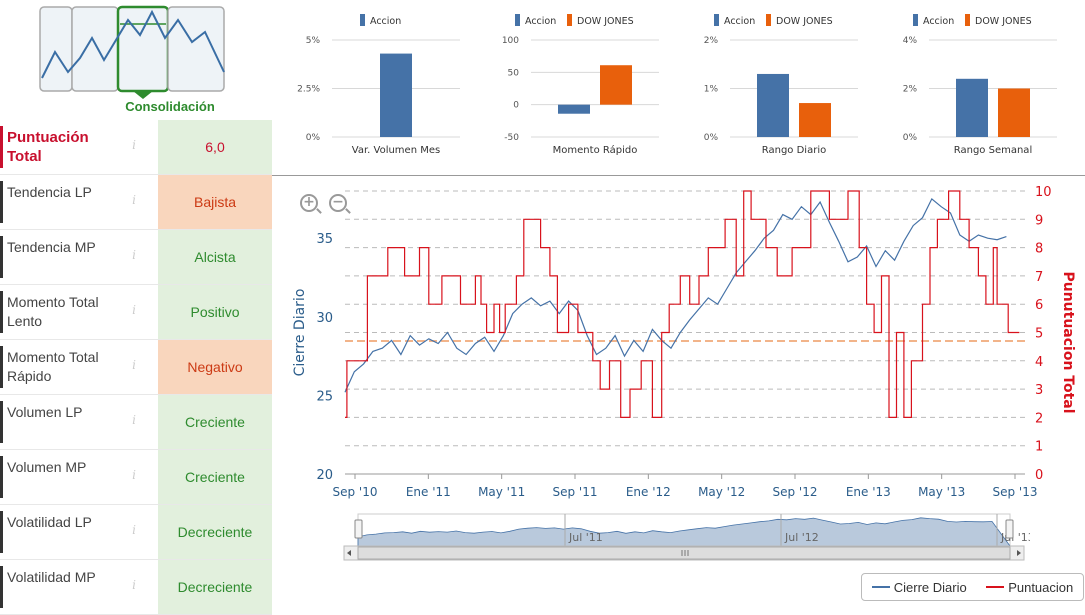  I want to click on tick-label: 100, so click(510, 41).